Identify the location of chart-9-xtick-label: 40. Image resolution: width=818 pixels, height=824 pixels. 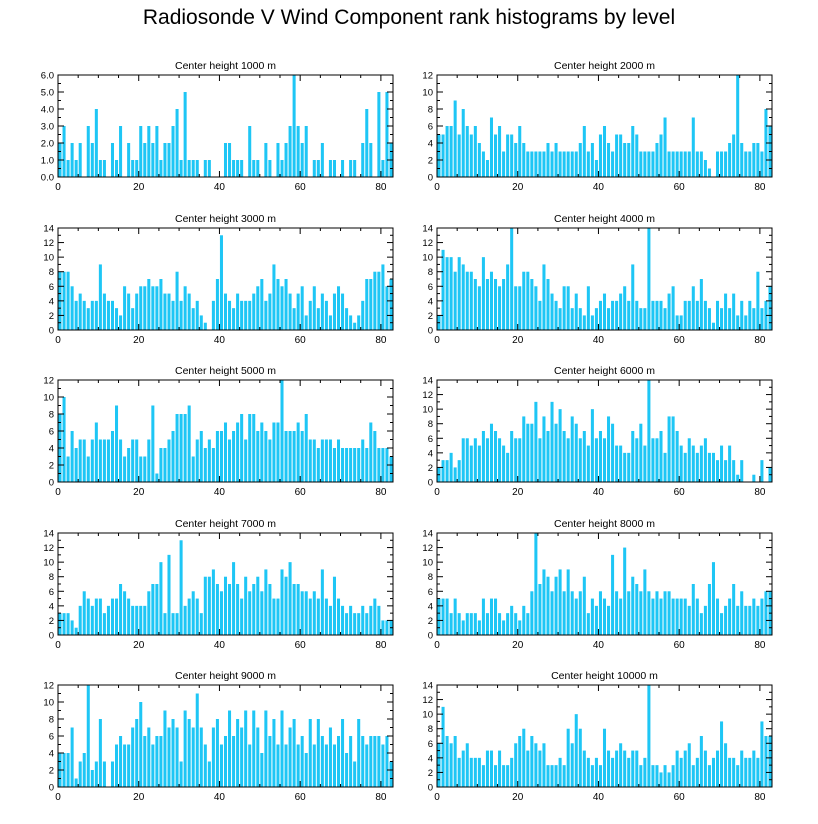
(220, 797).